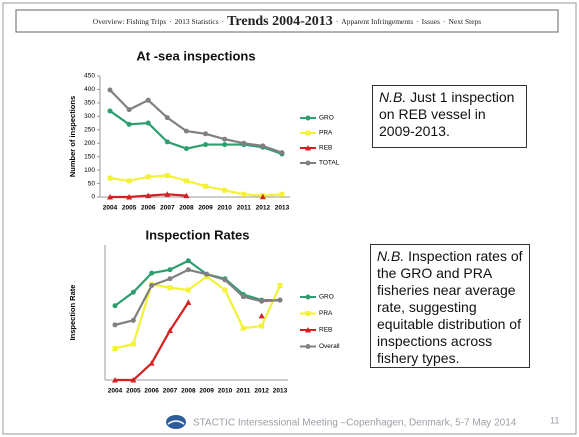 Image resolution: width=579 pixels, height=437 pixels. I want to click on chart-title: At -sea inspections, so click(195, 55).